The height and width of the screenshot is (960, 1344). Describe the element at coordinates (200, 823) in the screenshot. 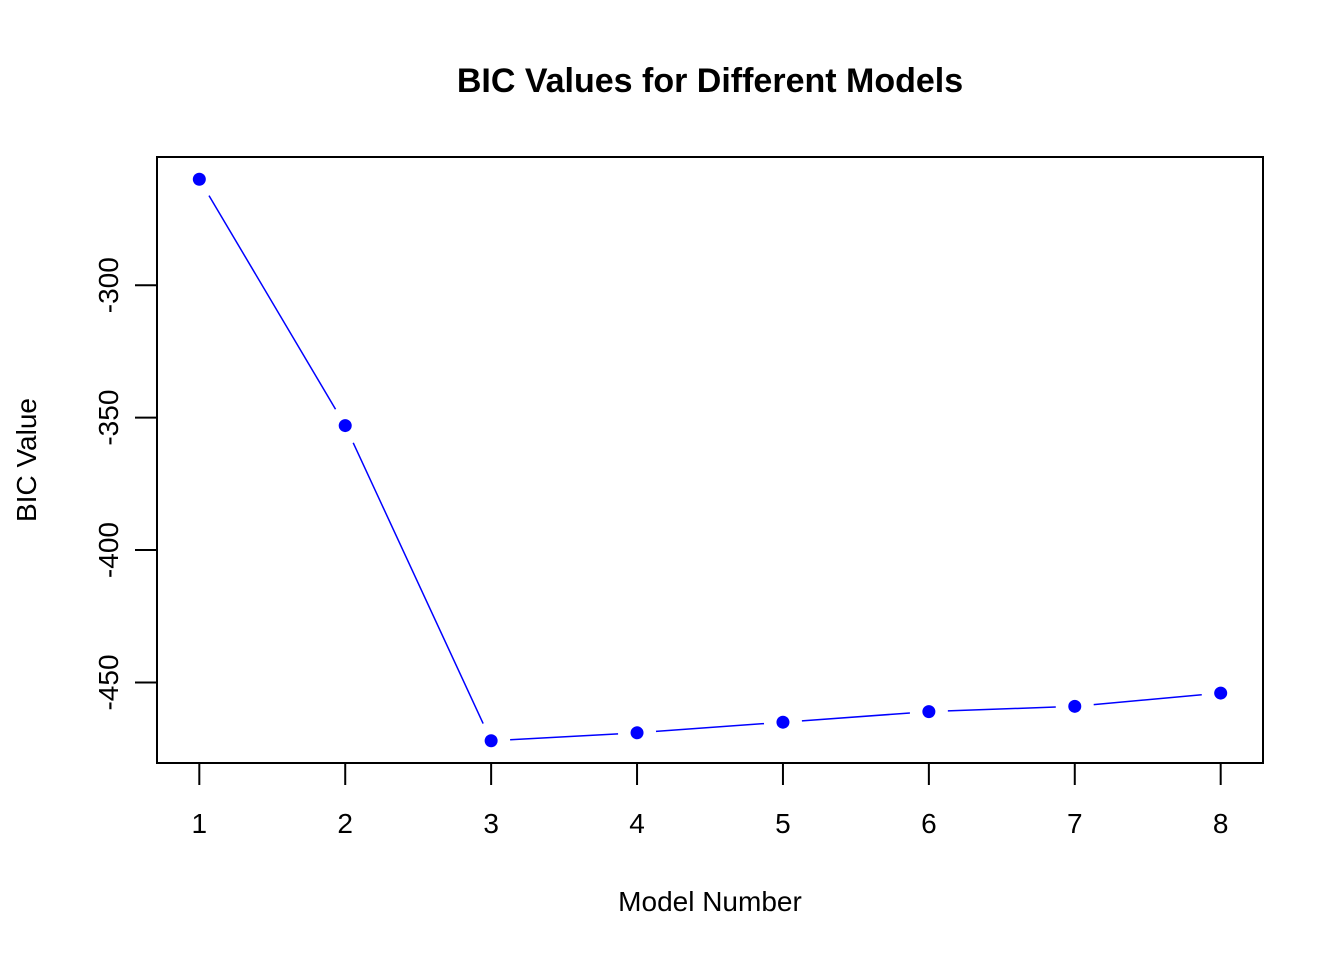

I see `x-tick-label: 1` at that location.